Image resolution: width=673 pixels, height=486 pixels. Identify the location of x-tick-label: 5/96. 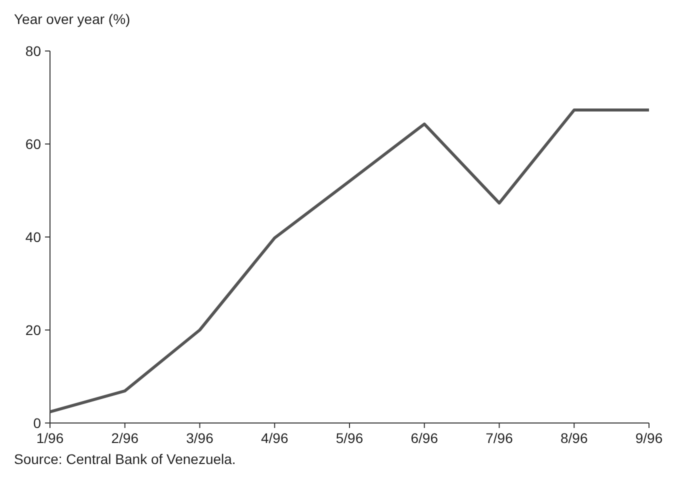
(350, 438).